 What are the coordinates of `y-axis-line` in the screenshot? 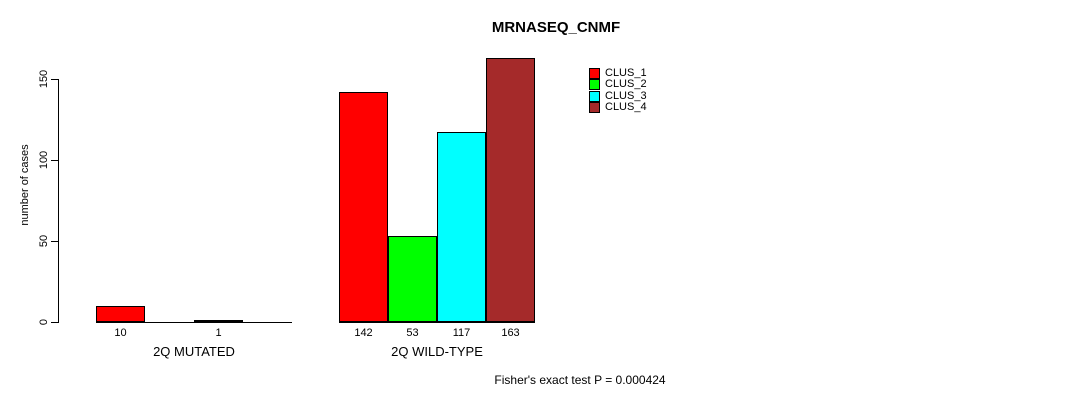 It's located at (58, 201).